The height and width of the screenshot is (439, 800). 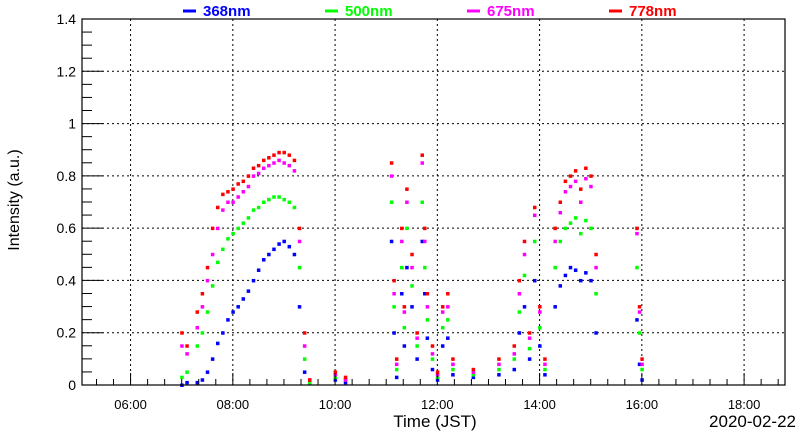 What do you see at coordinates (67, 333) in the screenshot?
I see `y-tick-label: 0.2` at bounding box center [67, 333].